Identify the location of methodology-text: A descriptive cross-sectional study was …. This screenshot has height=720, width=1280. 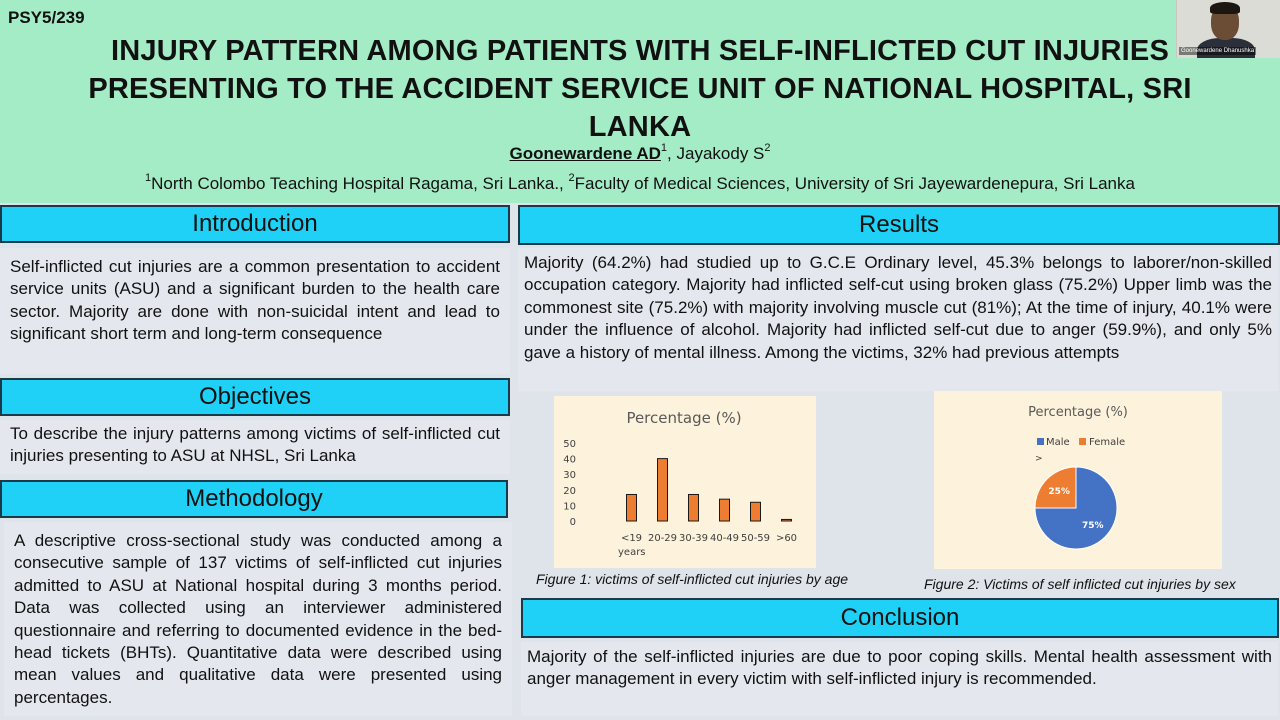
(258, 619).